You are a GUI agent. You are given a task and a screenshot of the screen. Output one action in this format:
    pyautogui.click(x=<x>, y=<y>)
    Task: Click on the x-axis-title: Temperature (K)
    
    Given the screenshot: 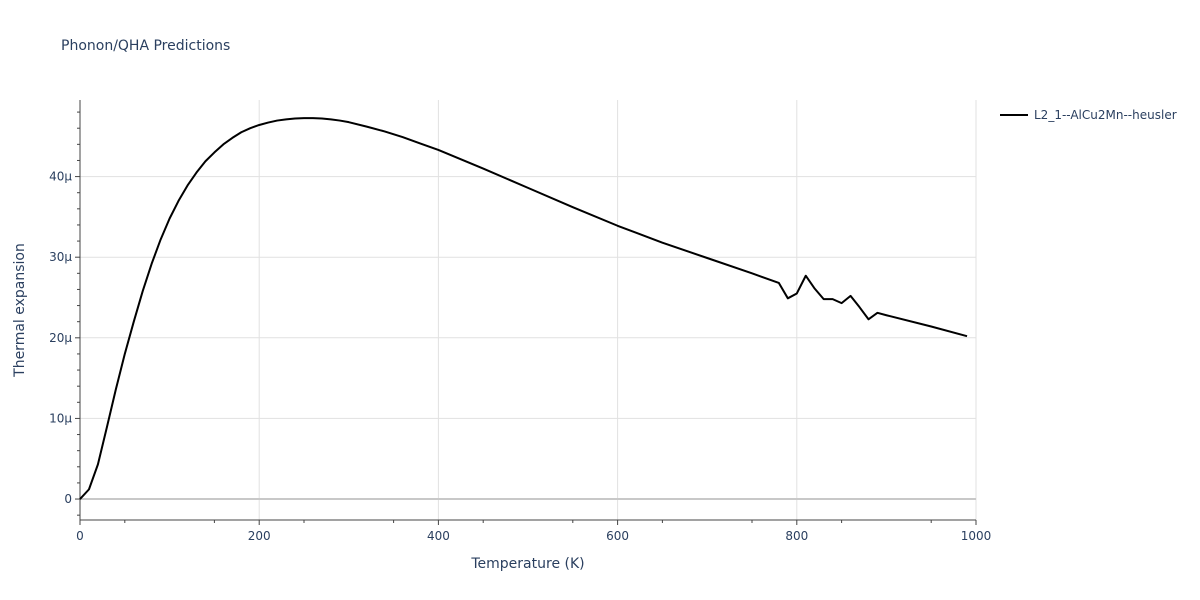 What is the action you would take?
    pyautogui.click(x=527, y=564)
    